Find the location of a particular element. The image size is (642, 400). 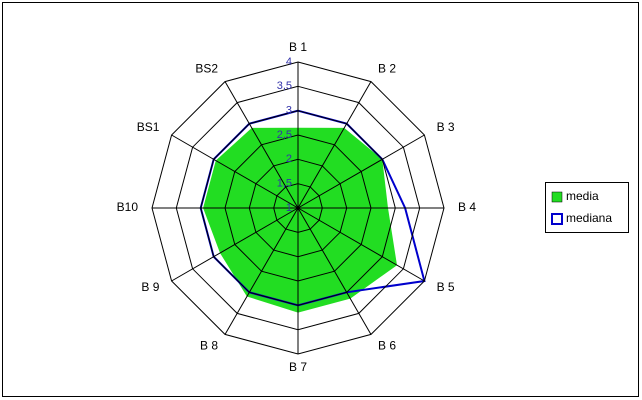

y-tick-label: 2 is located at coordinates (289, 159).